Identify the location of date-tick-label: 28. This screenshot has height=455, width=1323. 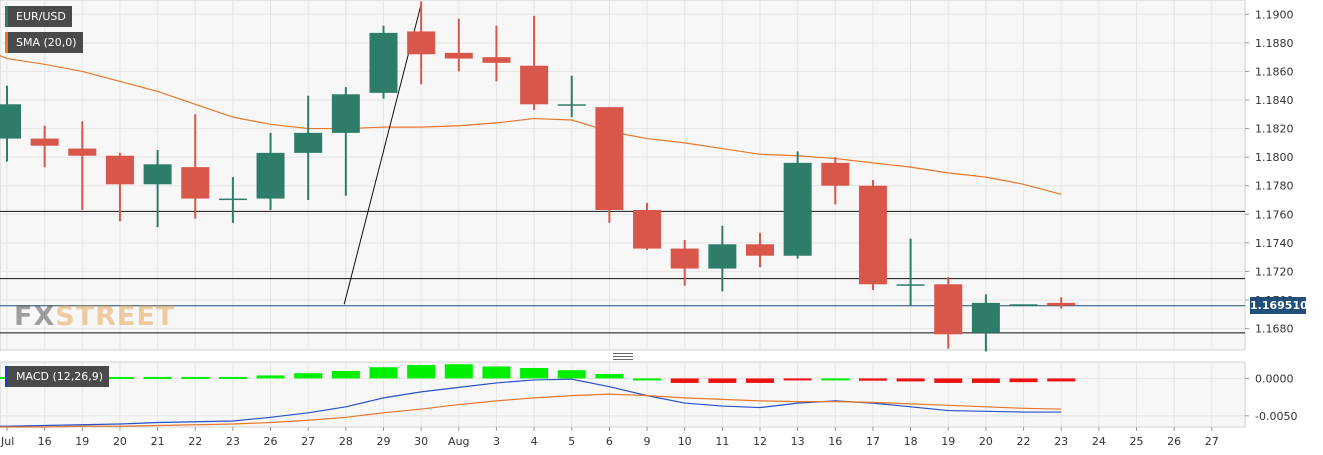
(346, 441).